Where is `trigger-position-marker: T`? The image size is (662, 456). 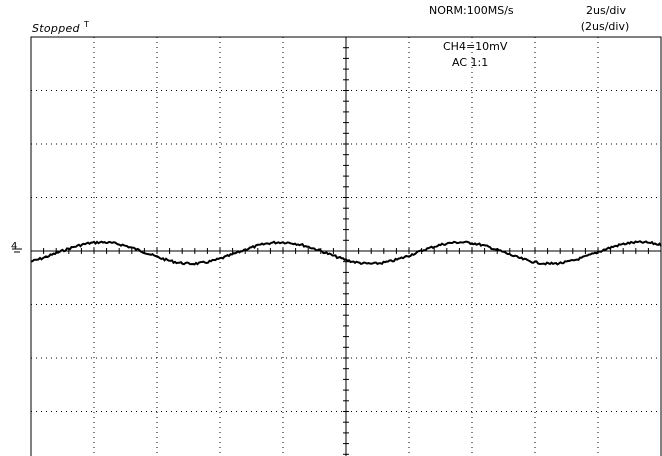
trigger-position-marker: T is located at coordinates (86, 24).